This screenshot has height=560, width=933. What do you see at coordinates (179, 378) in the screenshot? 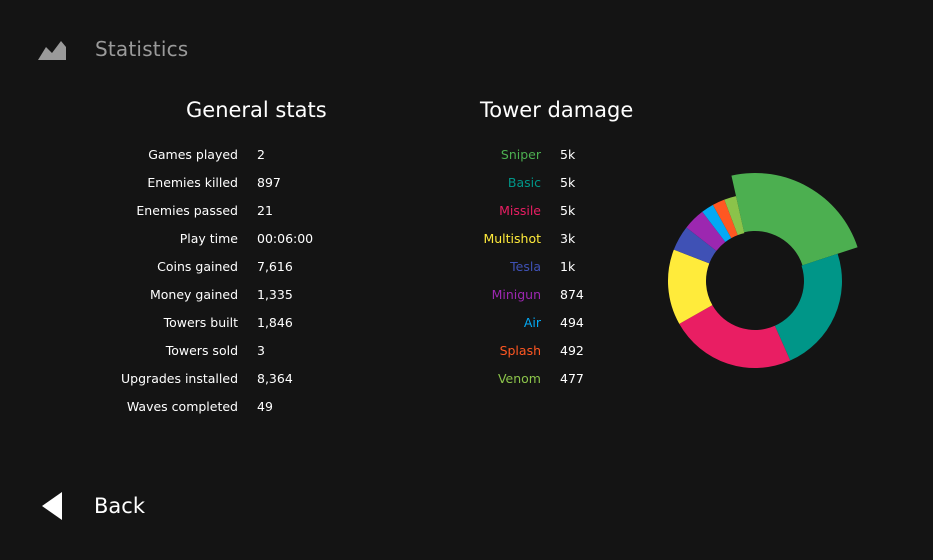
I see `stat-label: Upgrades installed` at bounding box center [179, 378].